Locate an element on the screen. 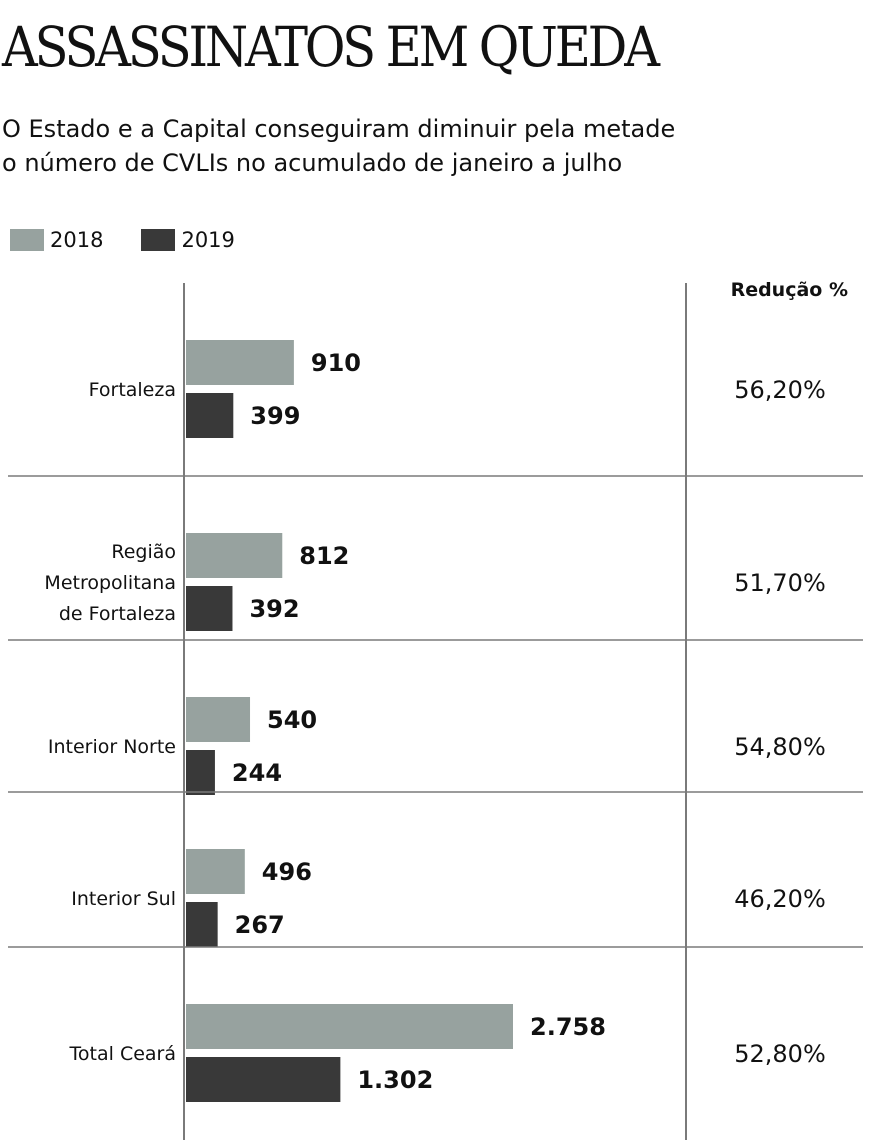 The image size is (873, 1140). reduction-value-total-ceara: 52,80% is located at coordinates (780, 1054).